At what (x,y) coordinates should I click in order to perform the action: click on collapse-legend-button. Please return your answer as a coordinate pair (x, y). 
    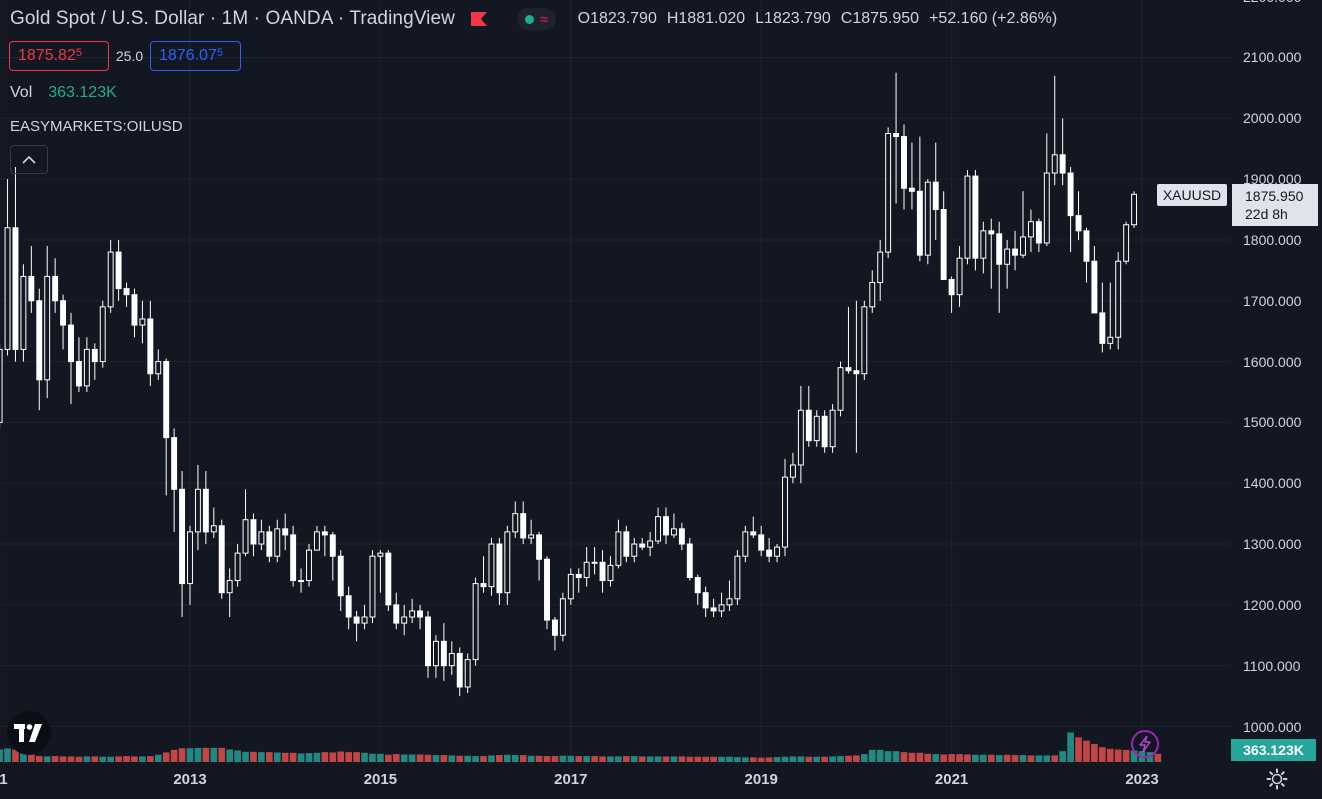
    Looking at the image, I should click on (29, 159).